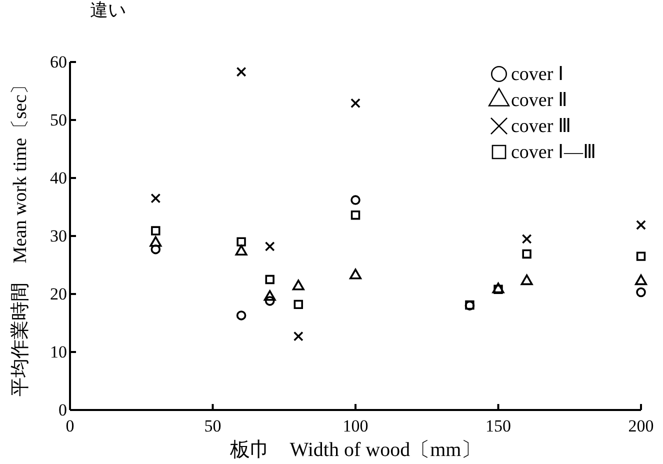 This screenshot has width=663, height=464. I want to click on y-tick-label: 30, so click(58, 236).